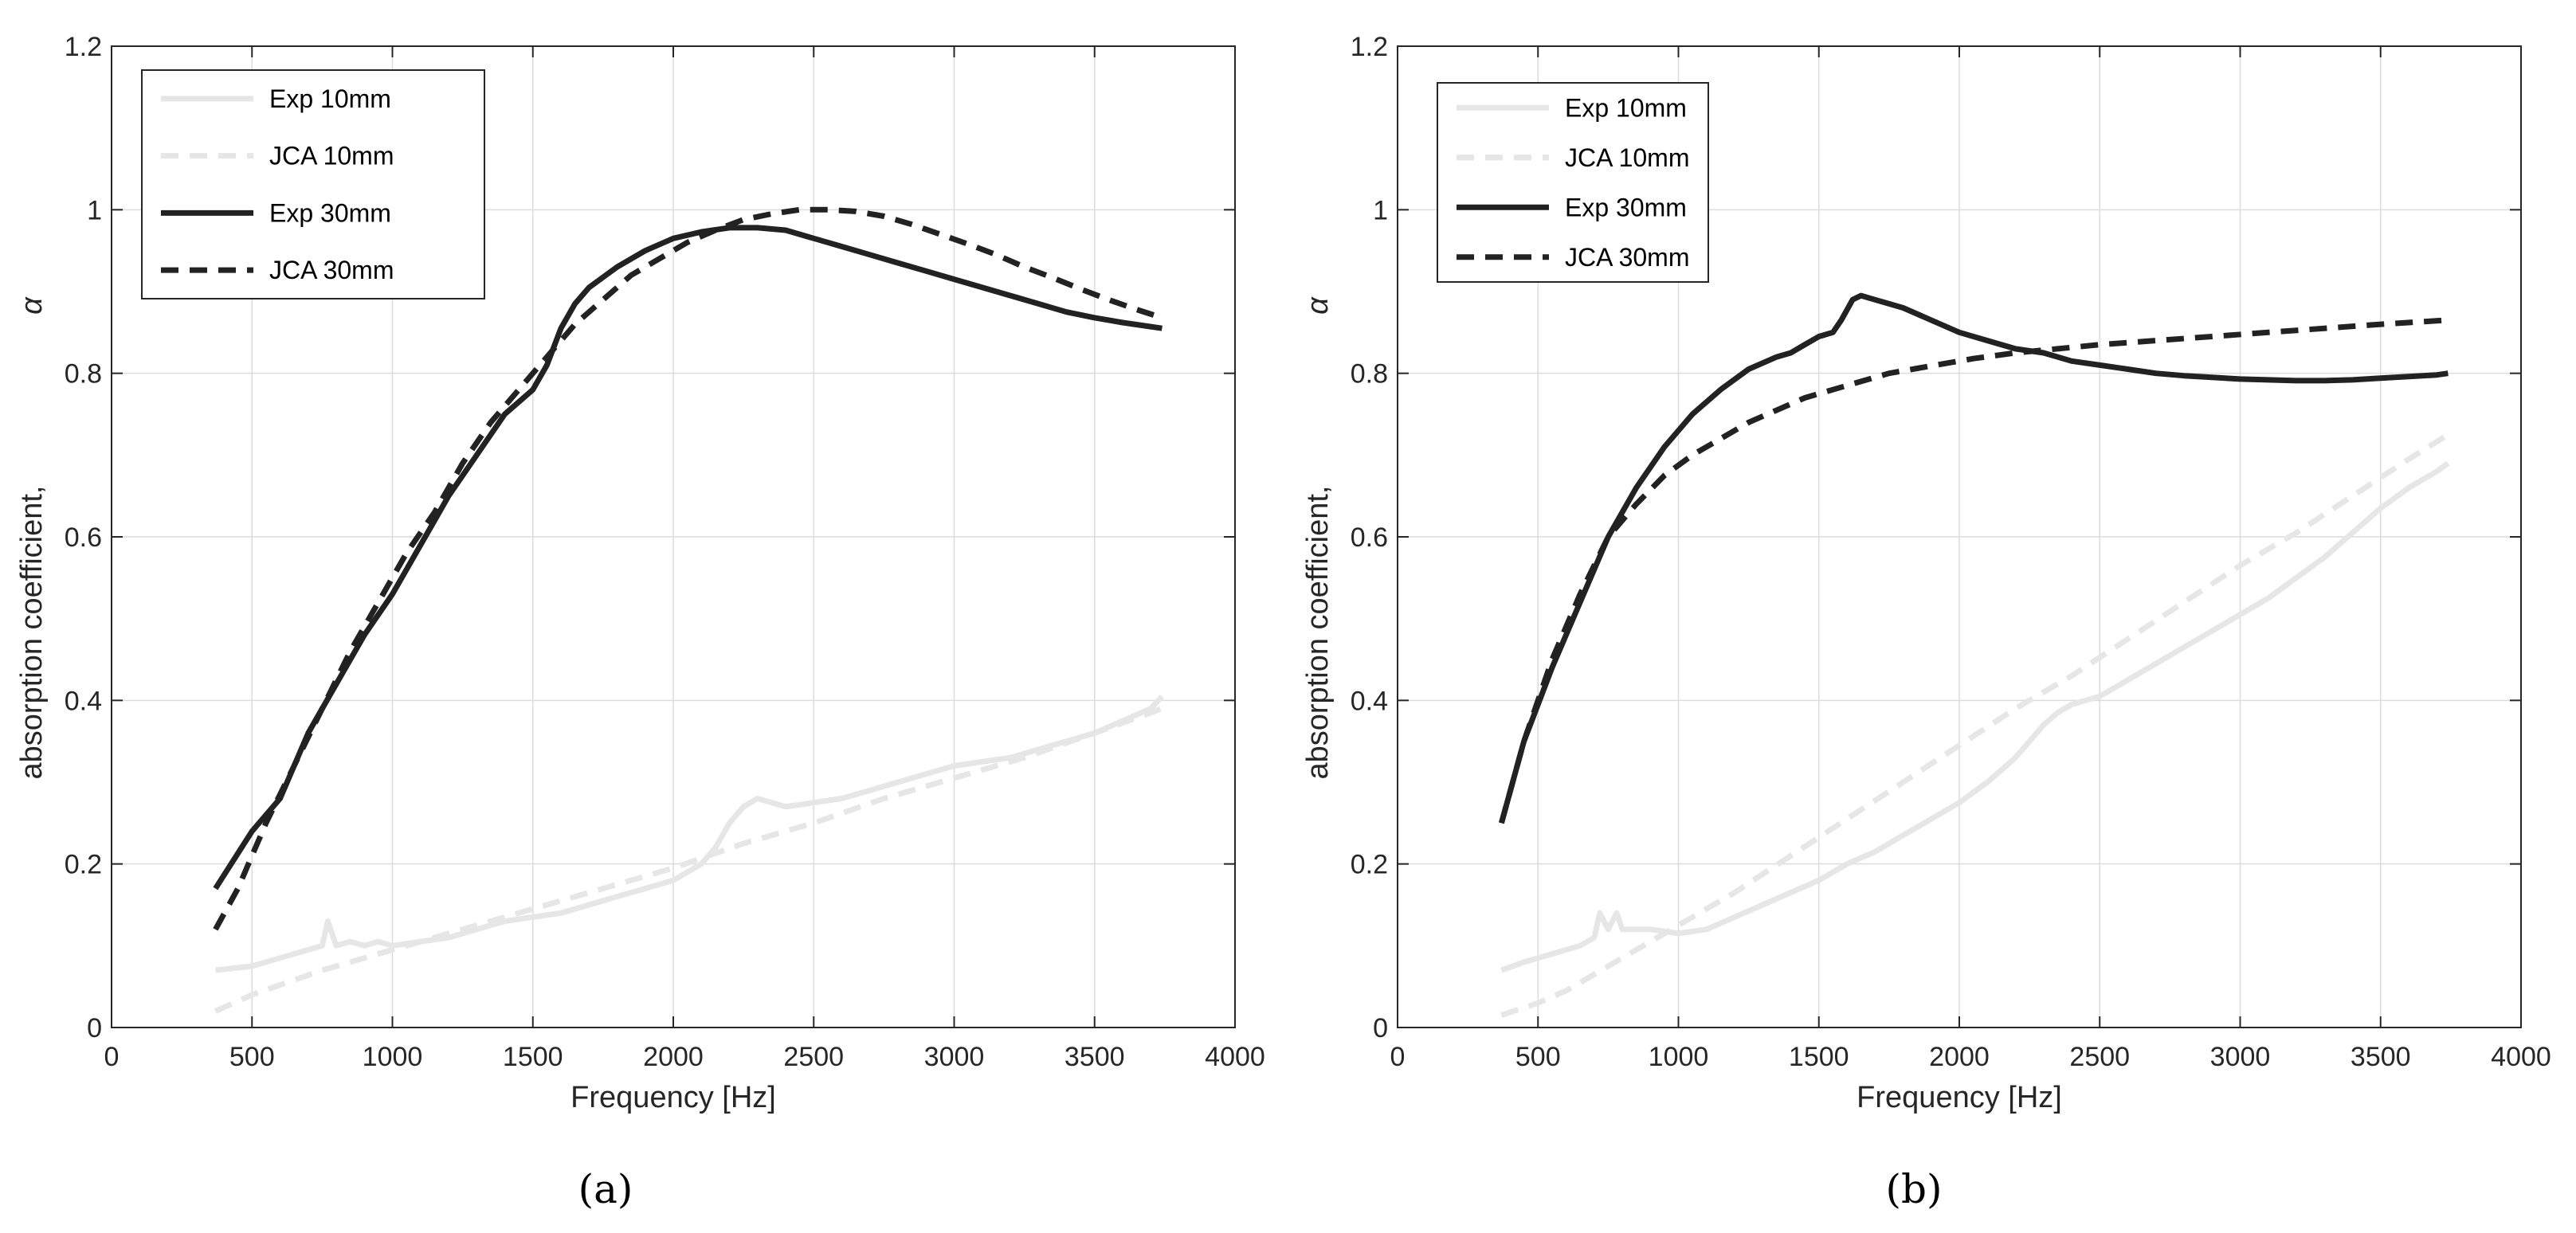 This screenshot has width=2576, height=1233. Describe the element at coordinates (689, 833) in the screenshot. I see `series-line-exp-10mm` at that location.